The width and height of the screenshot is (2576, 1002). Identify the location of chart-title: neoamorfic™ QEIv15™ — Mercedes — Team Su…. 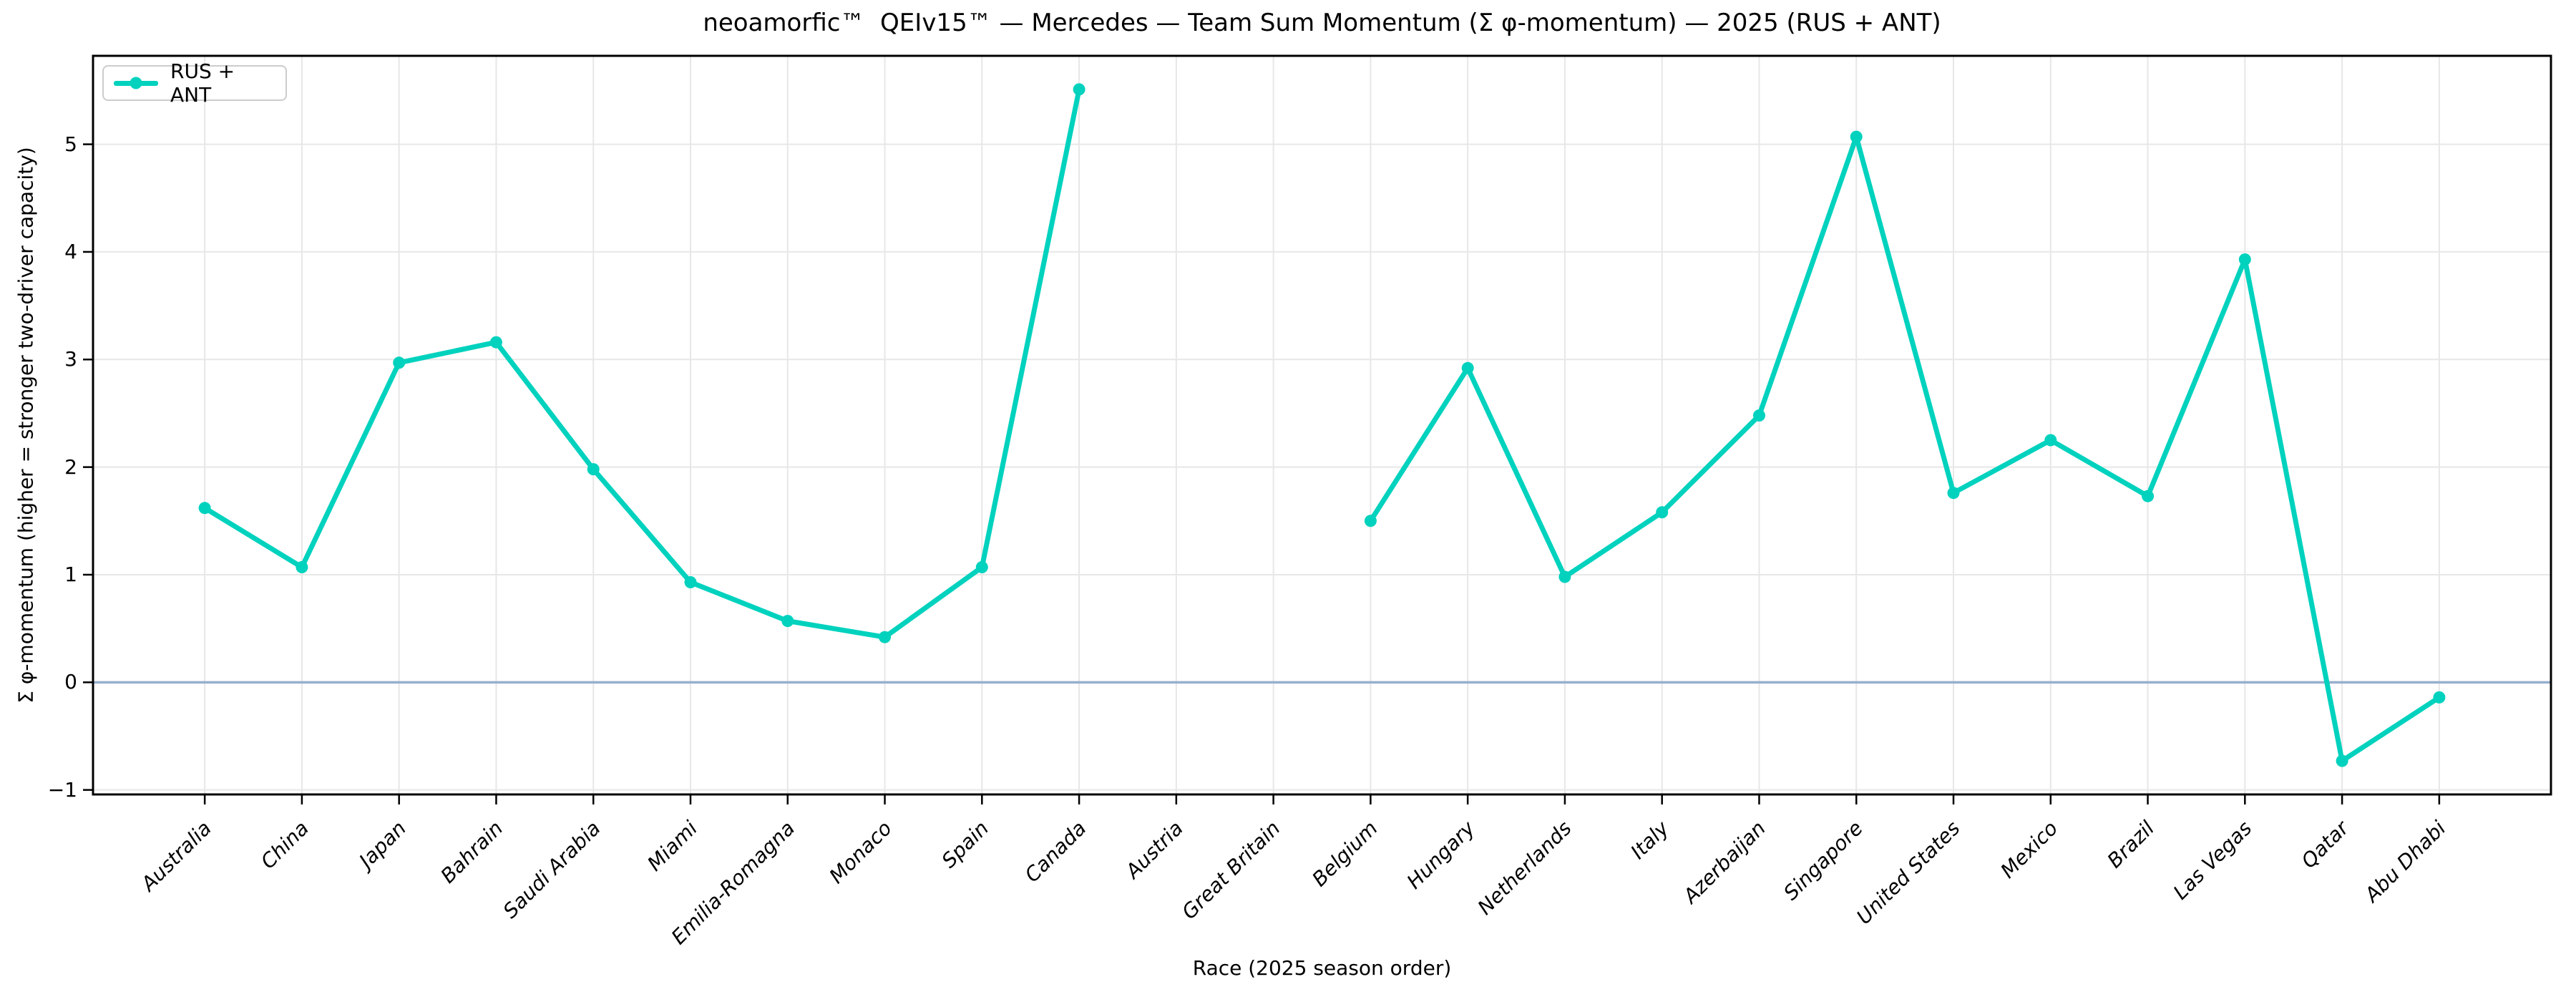
(1322, 23).